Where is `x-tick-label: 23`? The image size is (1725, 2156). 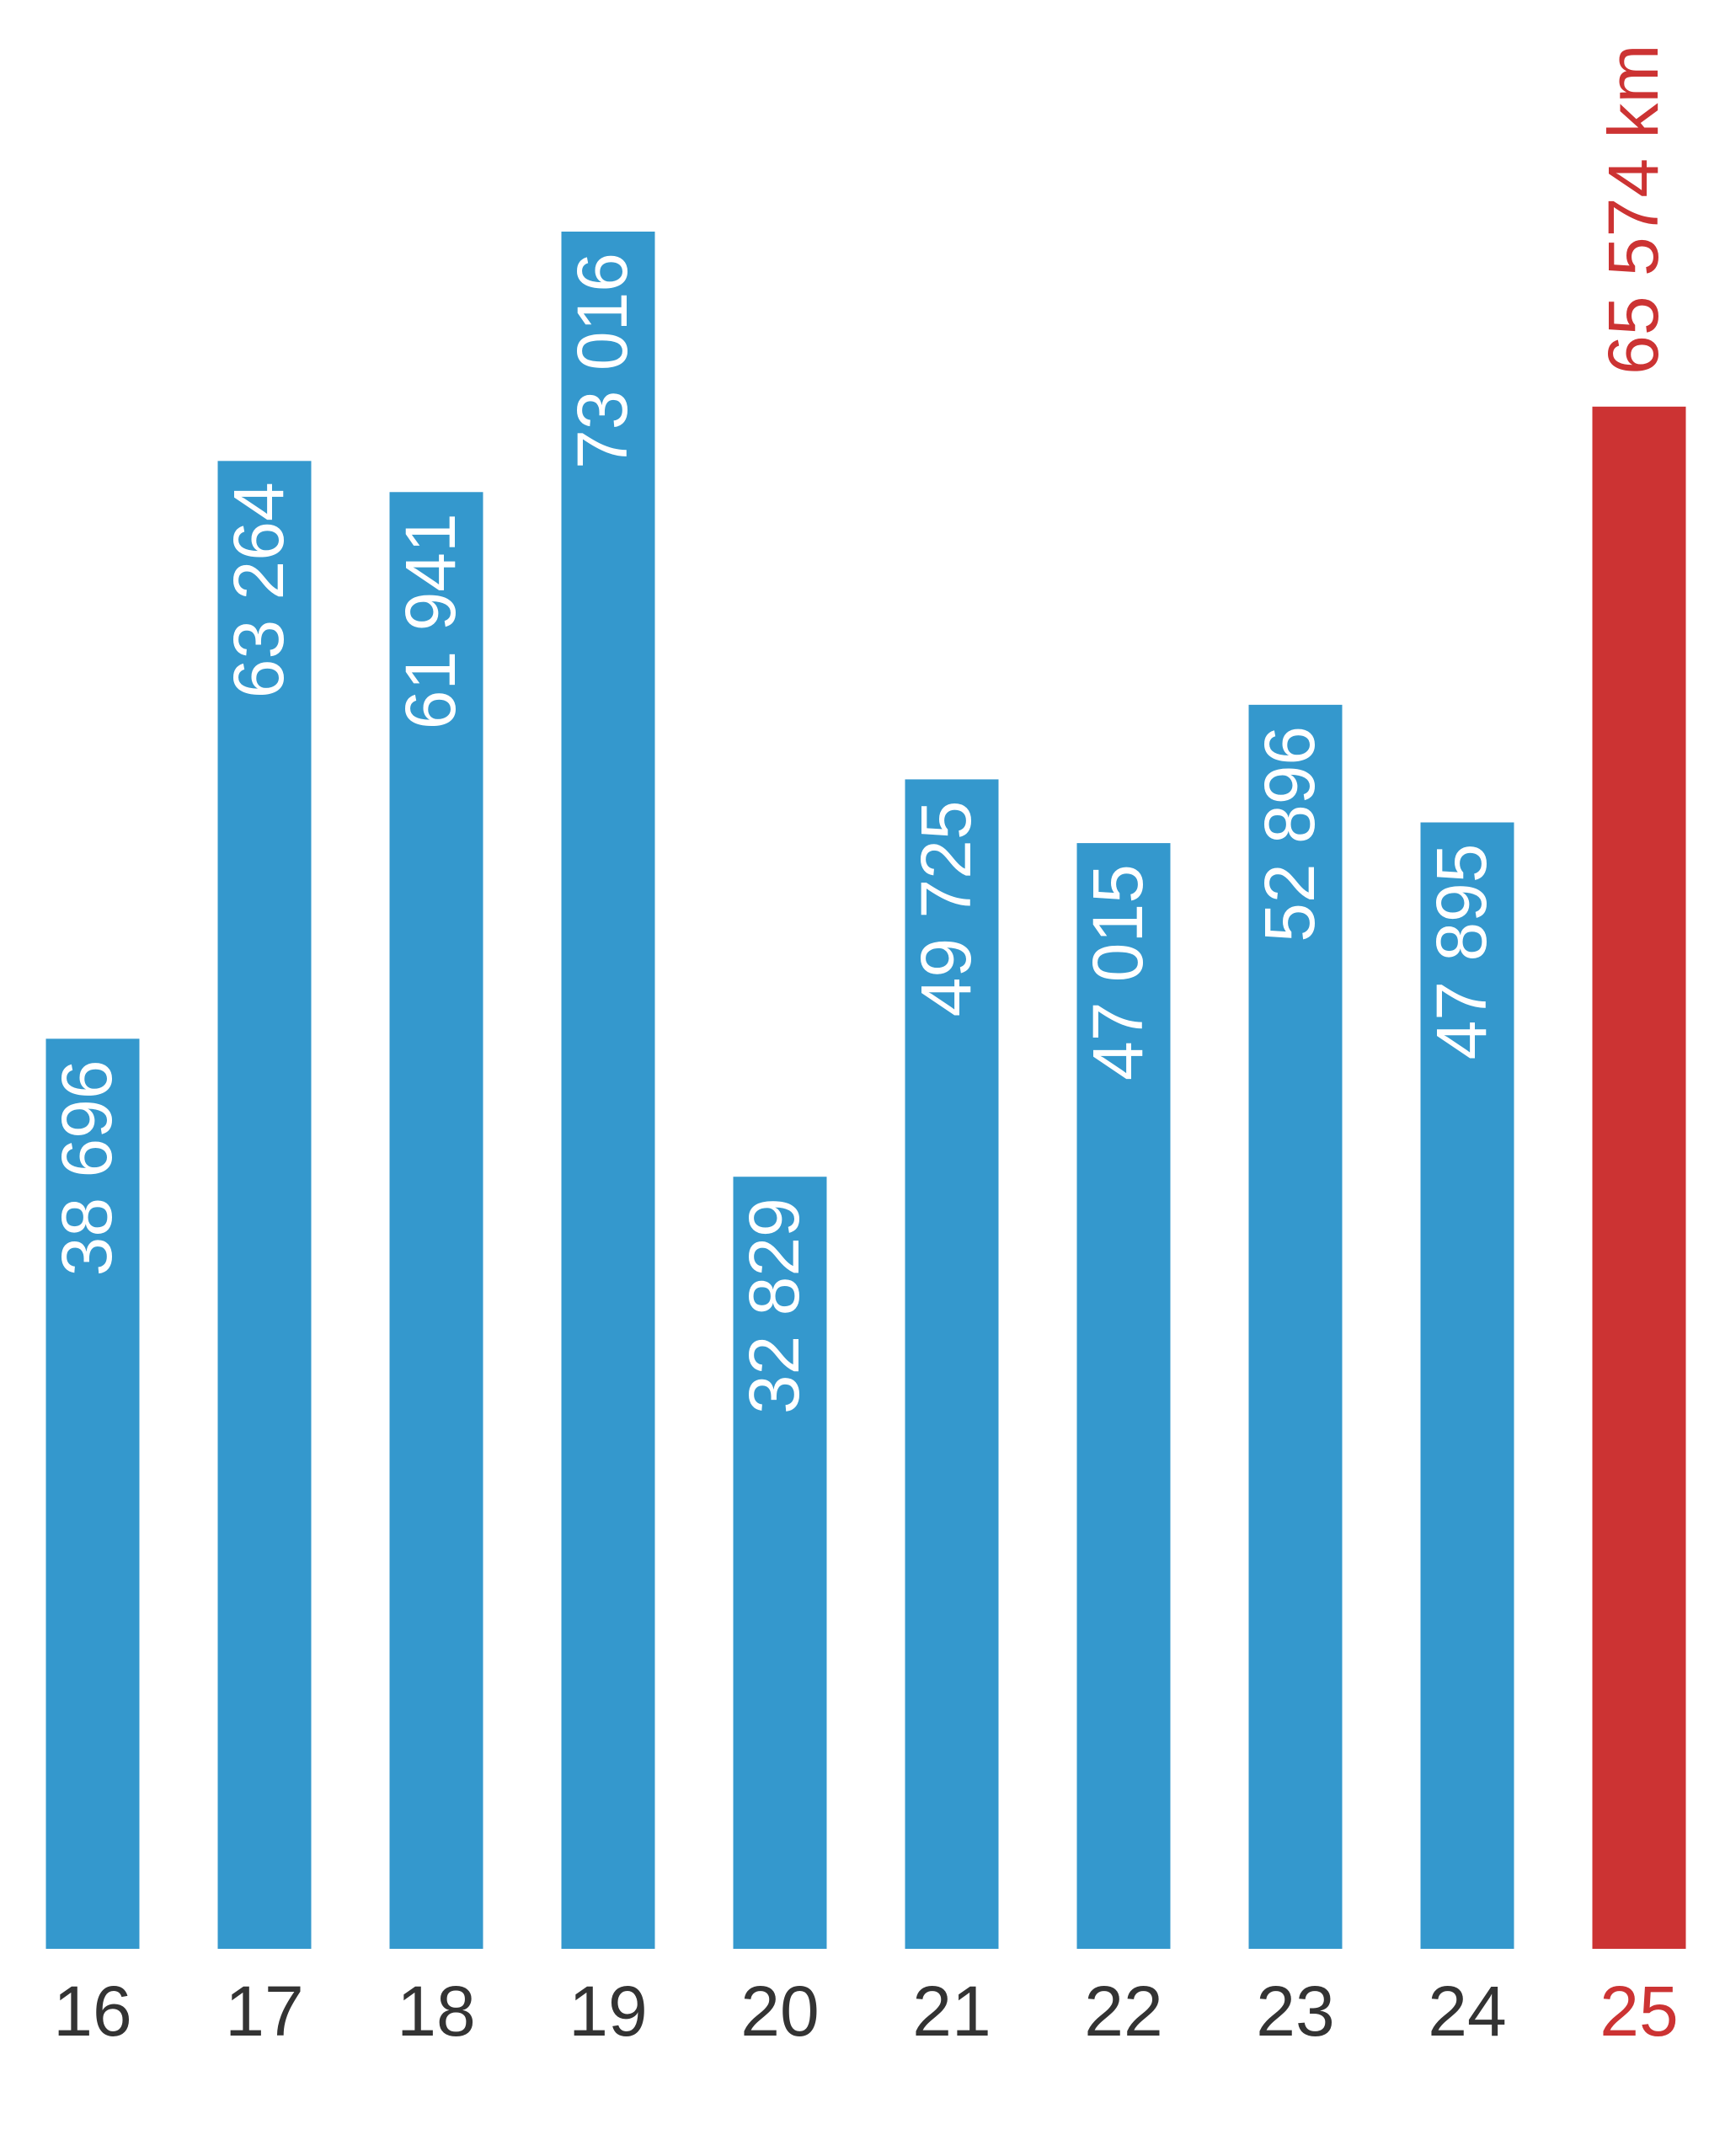
x-tick-label: 23 is located at coordinates (1295, 2011).